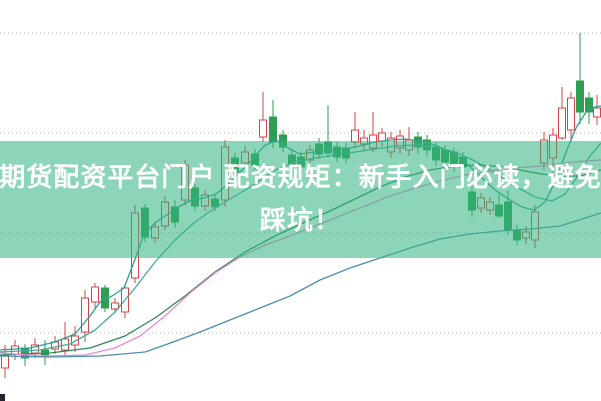 The width and height of the screenshot is (601, 401). What do you see at coordinates (300, 177) in the screenshot?
I see `banner-title-line1: 期货配资平台门户 配资规矩：新手入门必读，避免` at bounding box center [300, 177].